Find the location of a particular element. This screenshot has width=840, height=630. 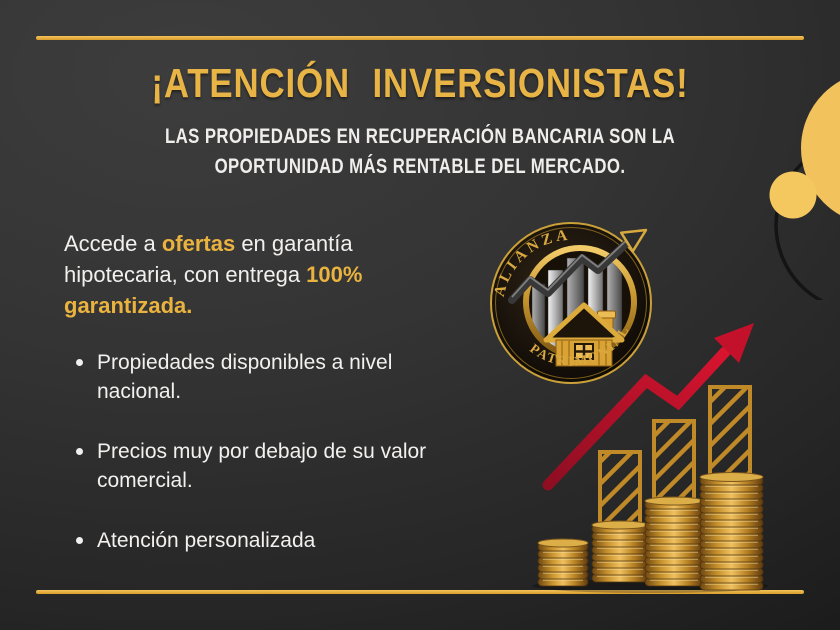

list-item-text: Atención personalizada is located at coordinates (206, 540).